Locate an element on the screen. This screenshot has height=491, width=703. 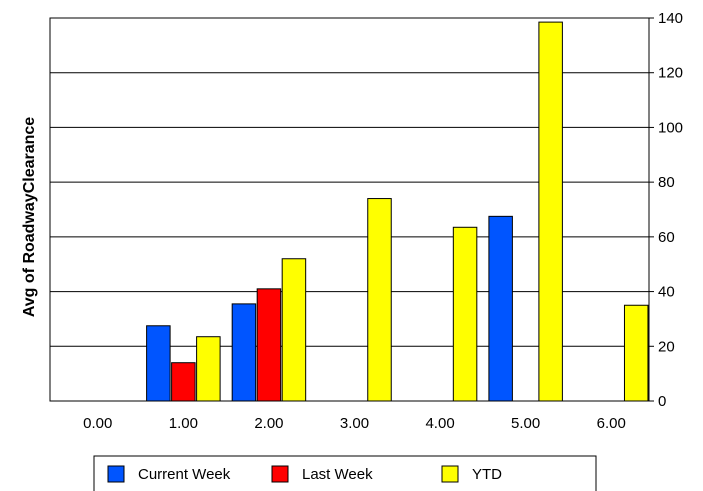
y-tick-label: 120 is located at coordinates (670, 73).